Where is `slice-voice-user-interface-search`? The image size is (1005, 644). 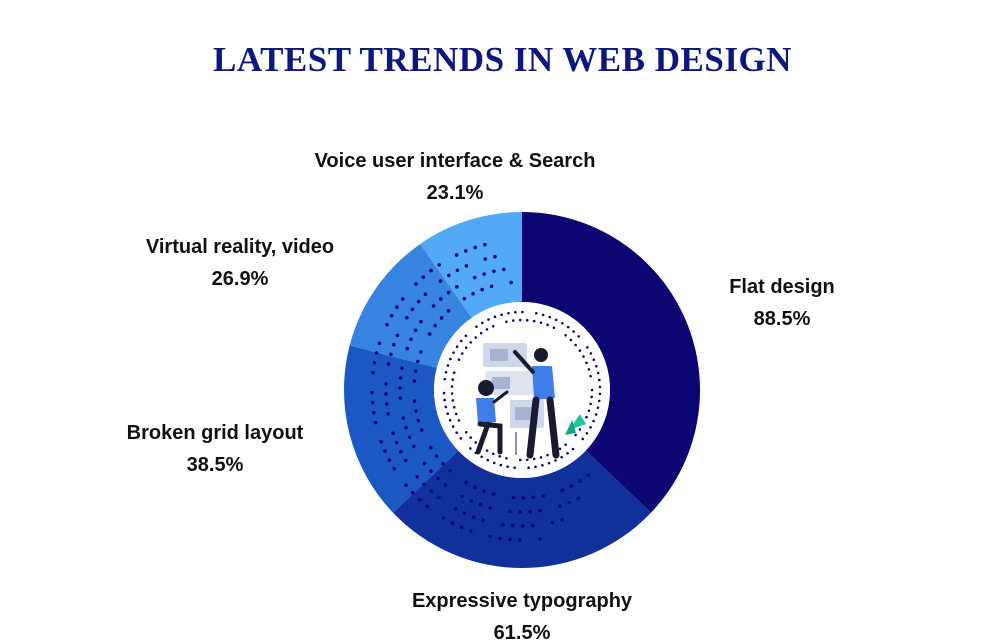 slice-voice-user-interface-search is located at coordinates (471, 265).